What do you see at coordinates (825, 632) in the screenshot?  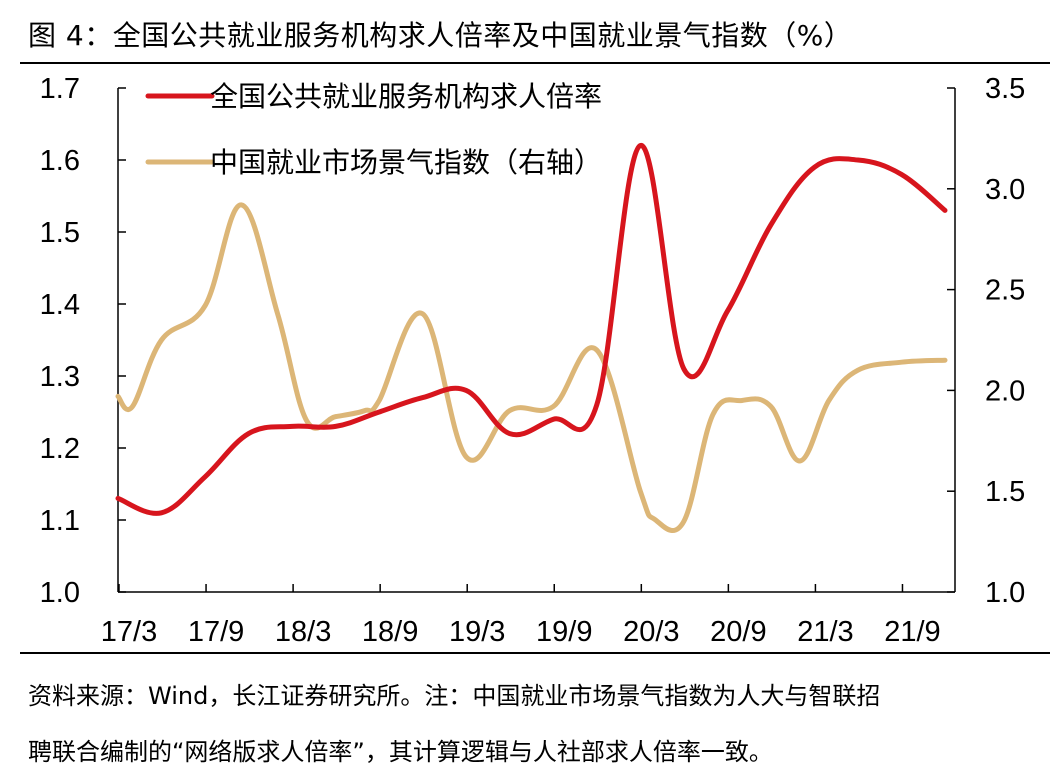 I see `x-tick-label: 21/3` at bounding box center [825, 632].